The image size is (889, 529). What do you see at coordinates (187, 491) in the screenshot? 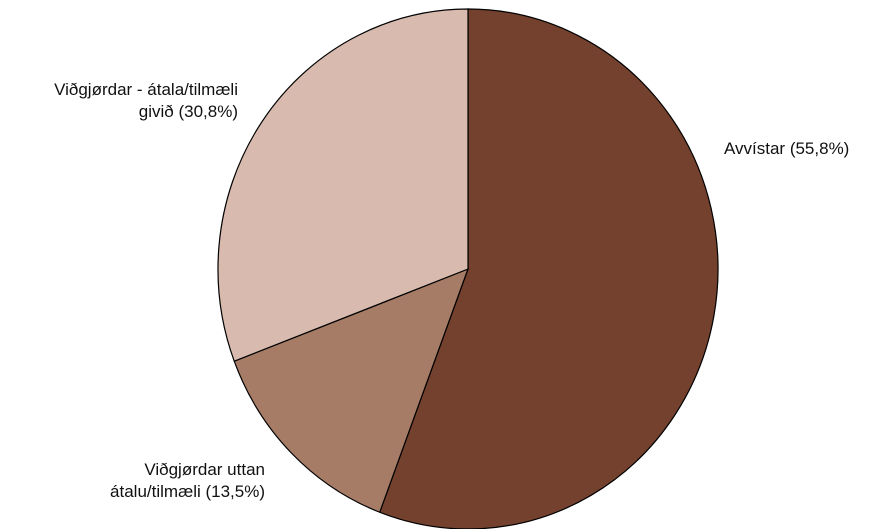
I see `slice-label-line: átalu/tilmæli (13,5%)` at bounding box center [187, 491].